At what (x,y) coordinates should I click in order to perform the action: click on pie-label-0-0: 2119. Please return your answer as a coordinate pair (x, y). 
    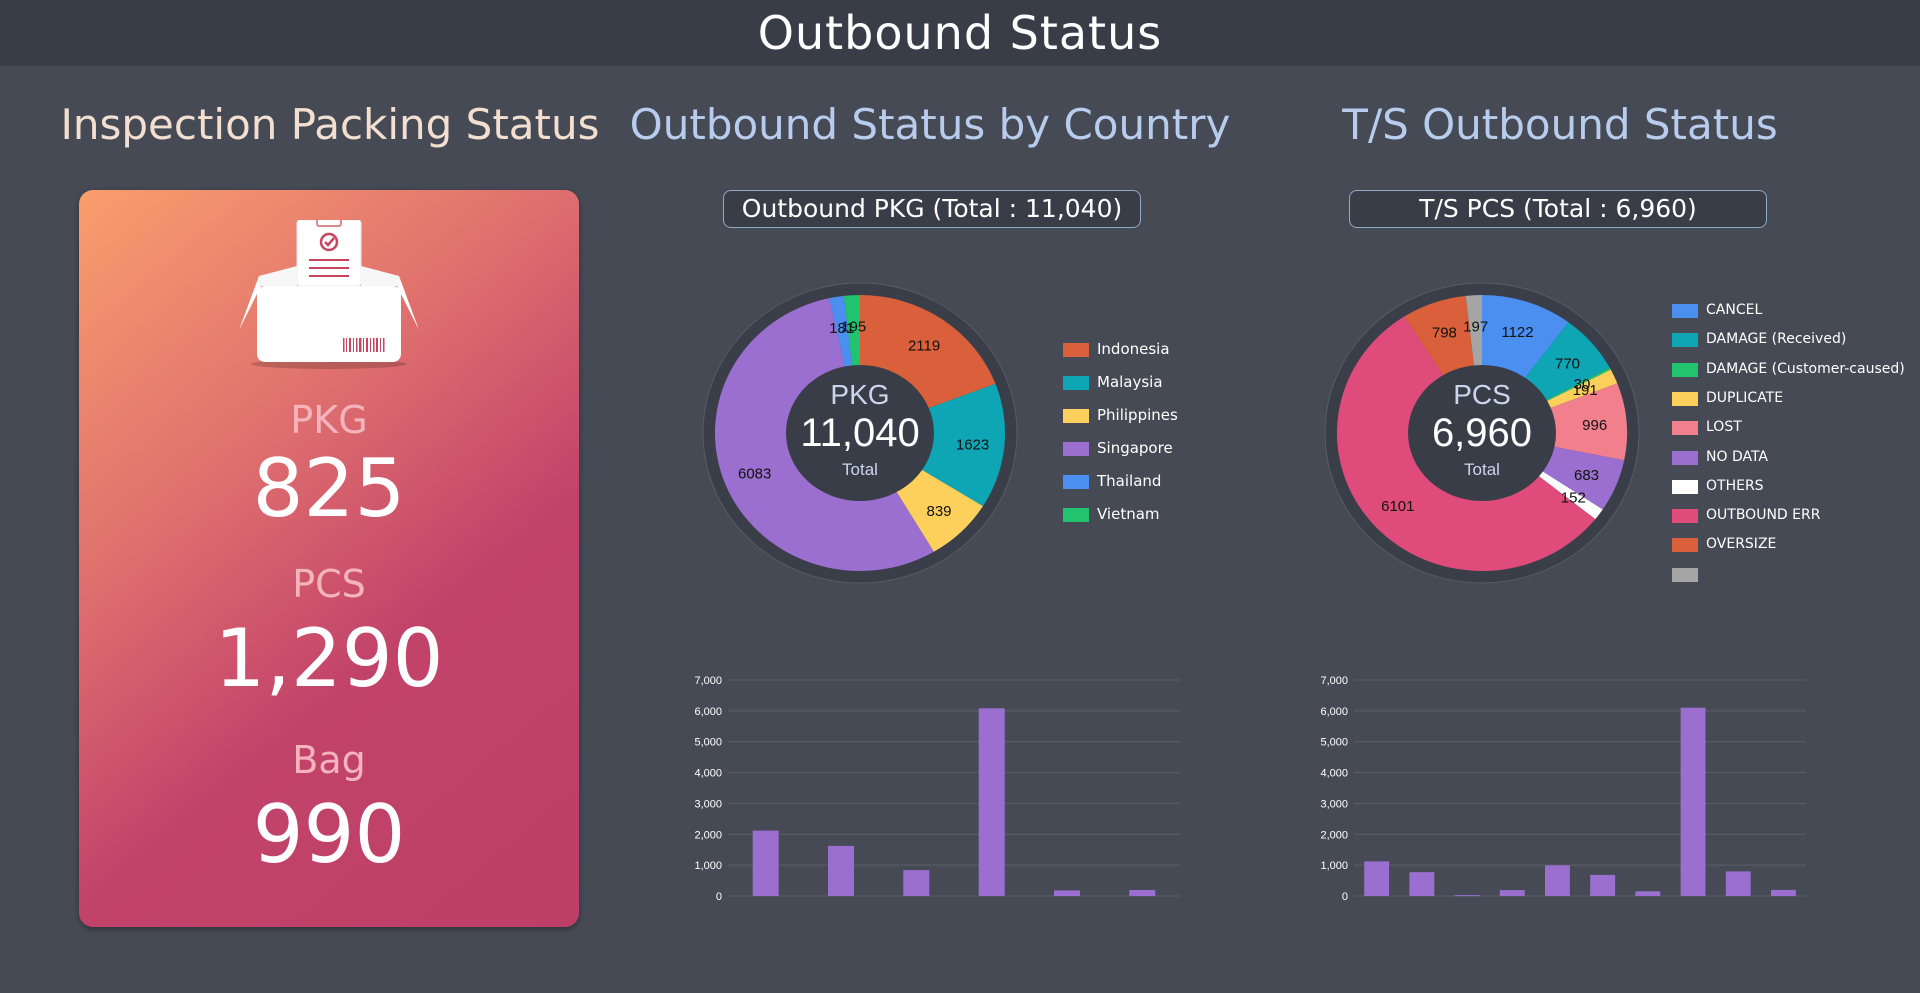
    Looking at the image, I should click on (924, 345).